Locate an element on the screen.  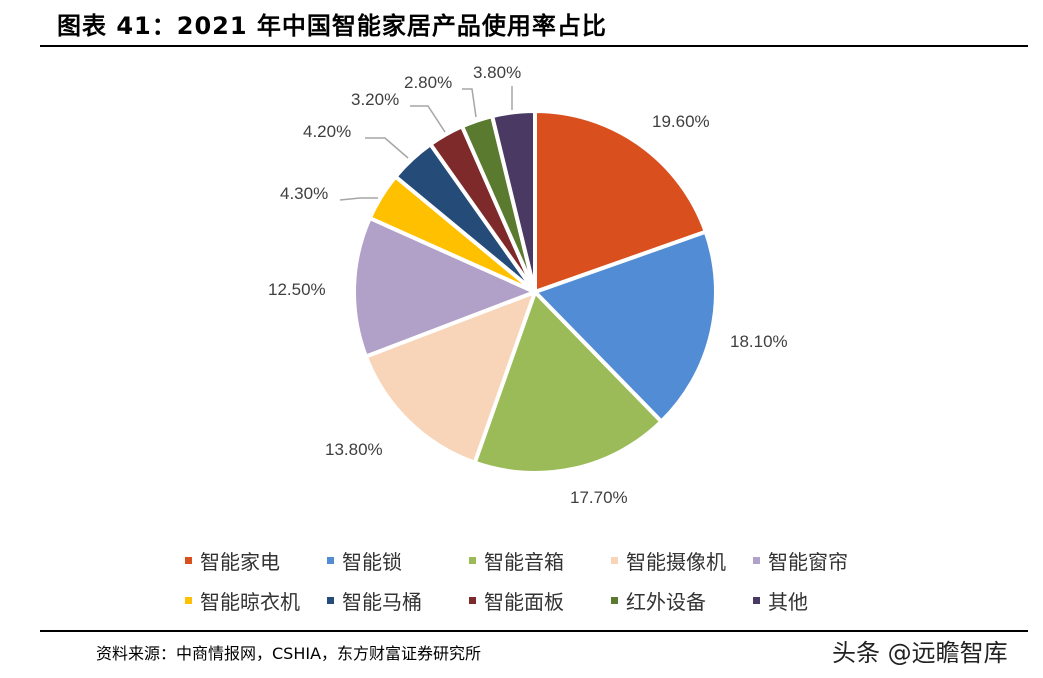
legend-item: 其他 is located at coordinates (823, 600).